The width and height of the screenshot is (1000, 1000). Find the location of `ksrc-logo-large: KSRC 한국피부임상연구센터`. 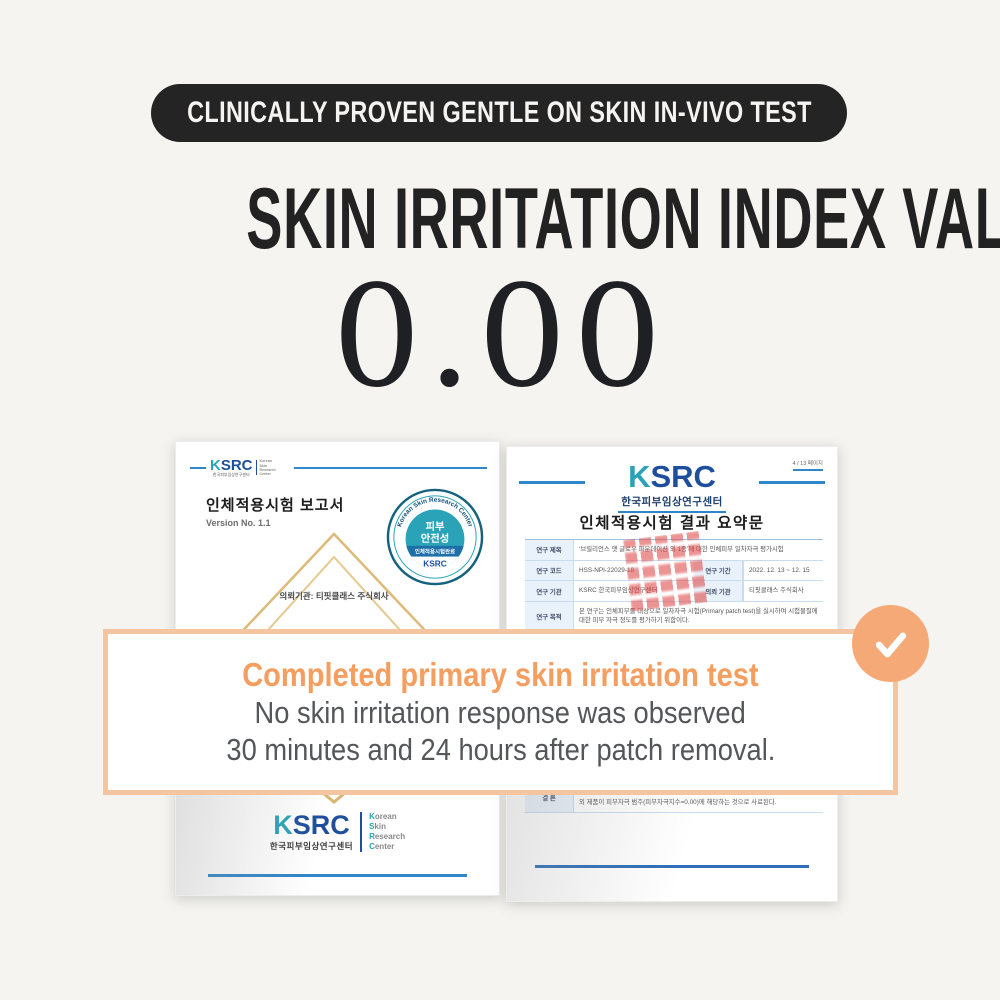

ksrc-logo-large: KSRC 한국피부임상연구센터 is located at coordinates (672, 487).